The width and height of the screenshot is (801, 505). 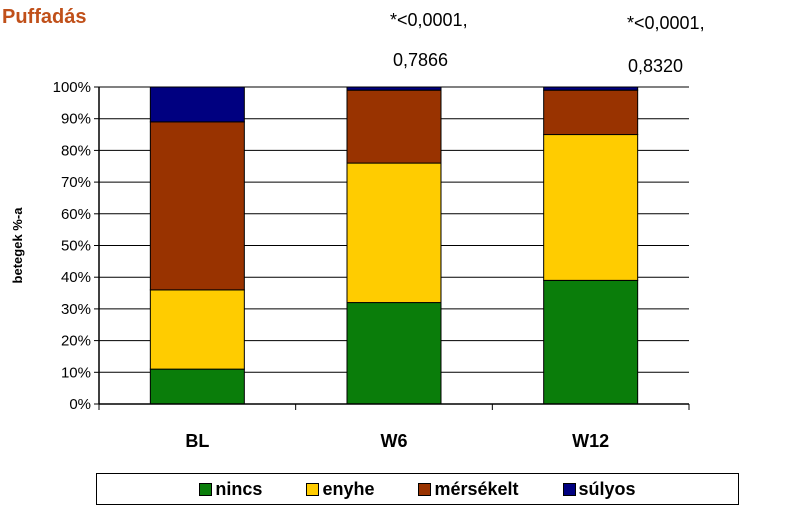 What do you see at coordinates (76, 309) in the screenshot?
I see `y-tick-label: 30%` at bounding box center [76, 309].